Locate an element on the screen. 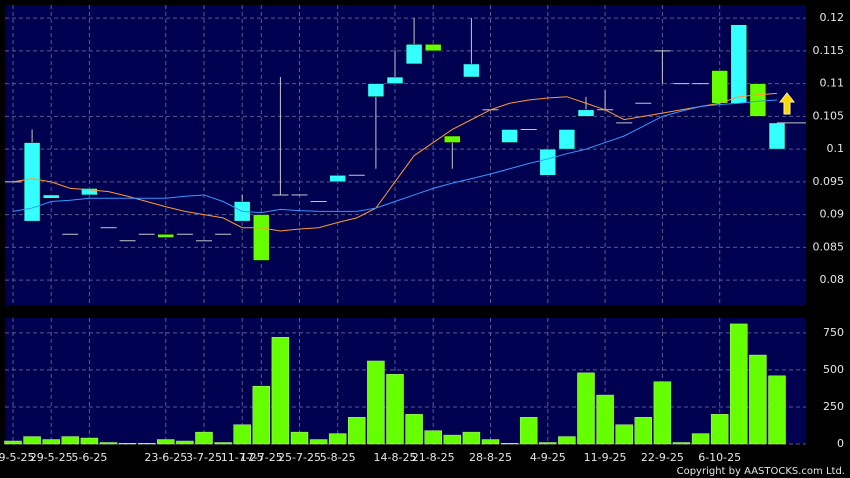 Image resolution: width=850 pixels, height=478 pixels. last-price-arrow is located at coordinates (787, 103).